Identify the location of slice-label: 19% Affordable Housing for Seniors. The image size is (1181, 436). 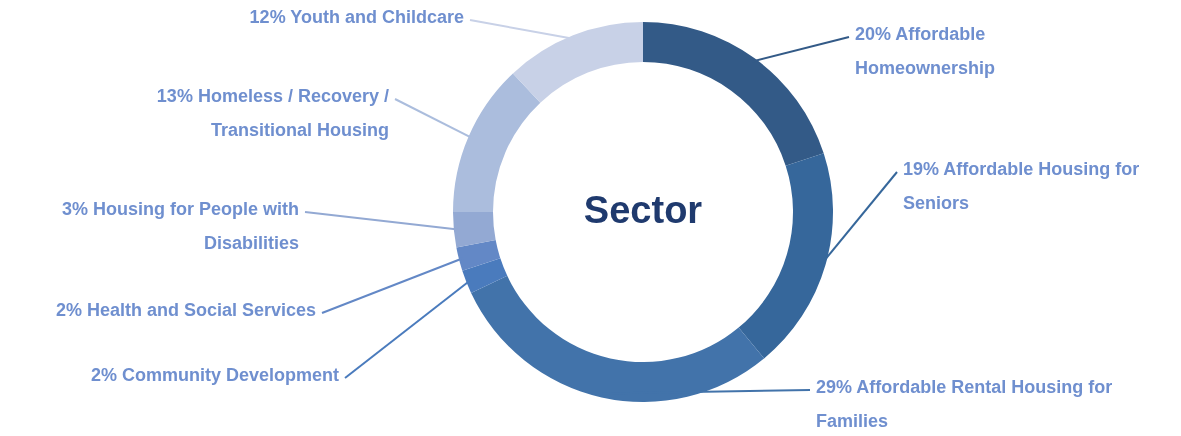
(1021, 186).